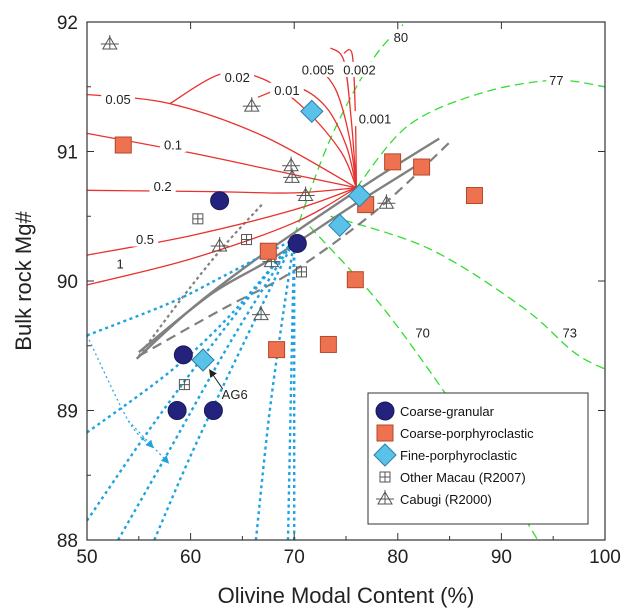 The height and width of the screenshot is (612, 625). Describe the element at coordinates (501, 557) in the screenshot. I see `x-tick-label: 90` at that location.